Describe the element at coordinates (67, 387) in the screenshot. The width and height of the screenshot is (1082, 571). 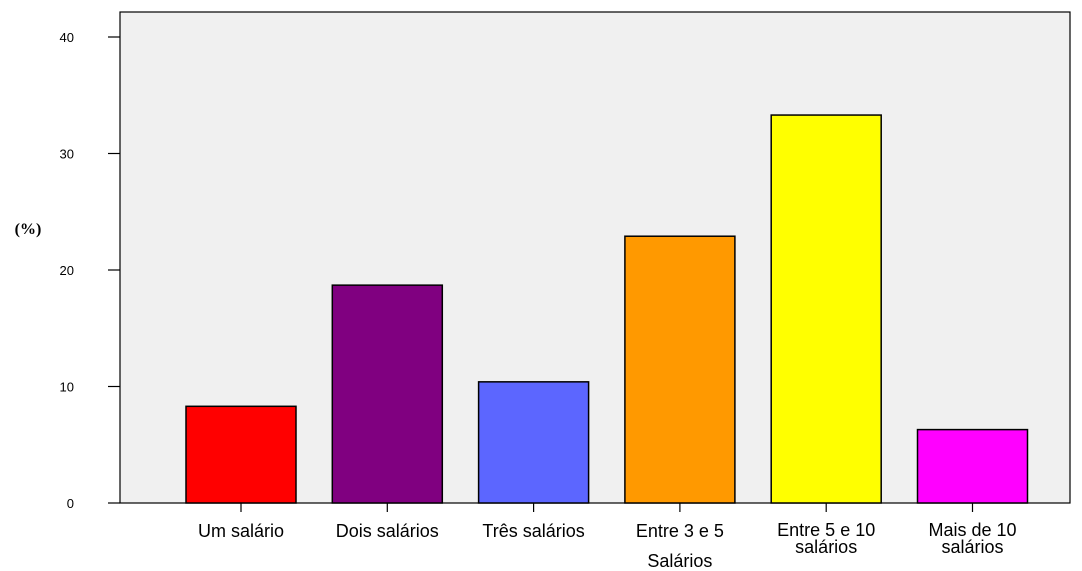
I see `y-tick-label: 10` at that location.